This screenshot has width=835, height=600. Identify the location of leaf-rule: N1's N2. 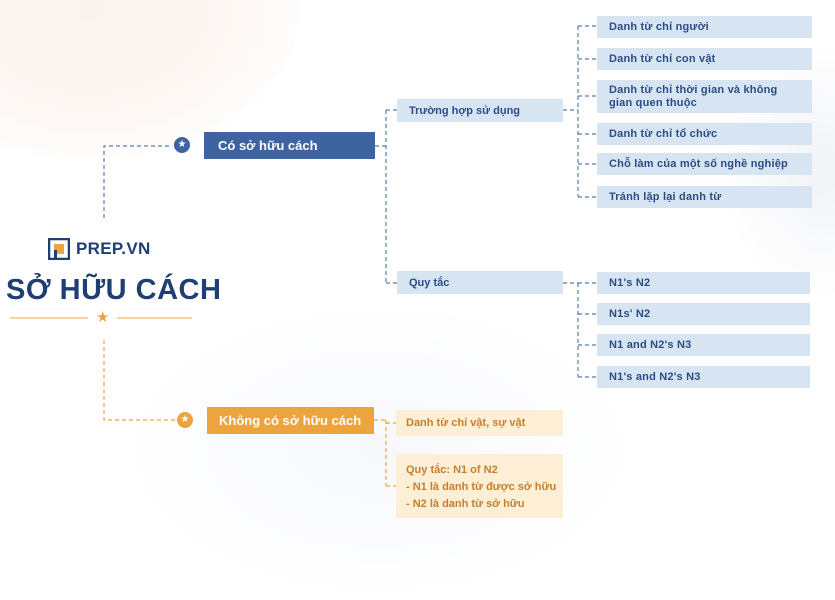
(703, 283).